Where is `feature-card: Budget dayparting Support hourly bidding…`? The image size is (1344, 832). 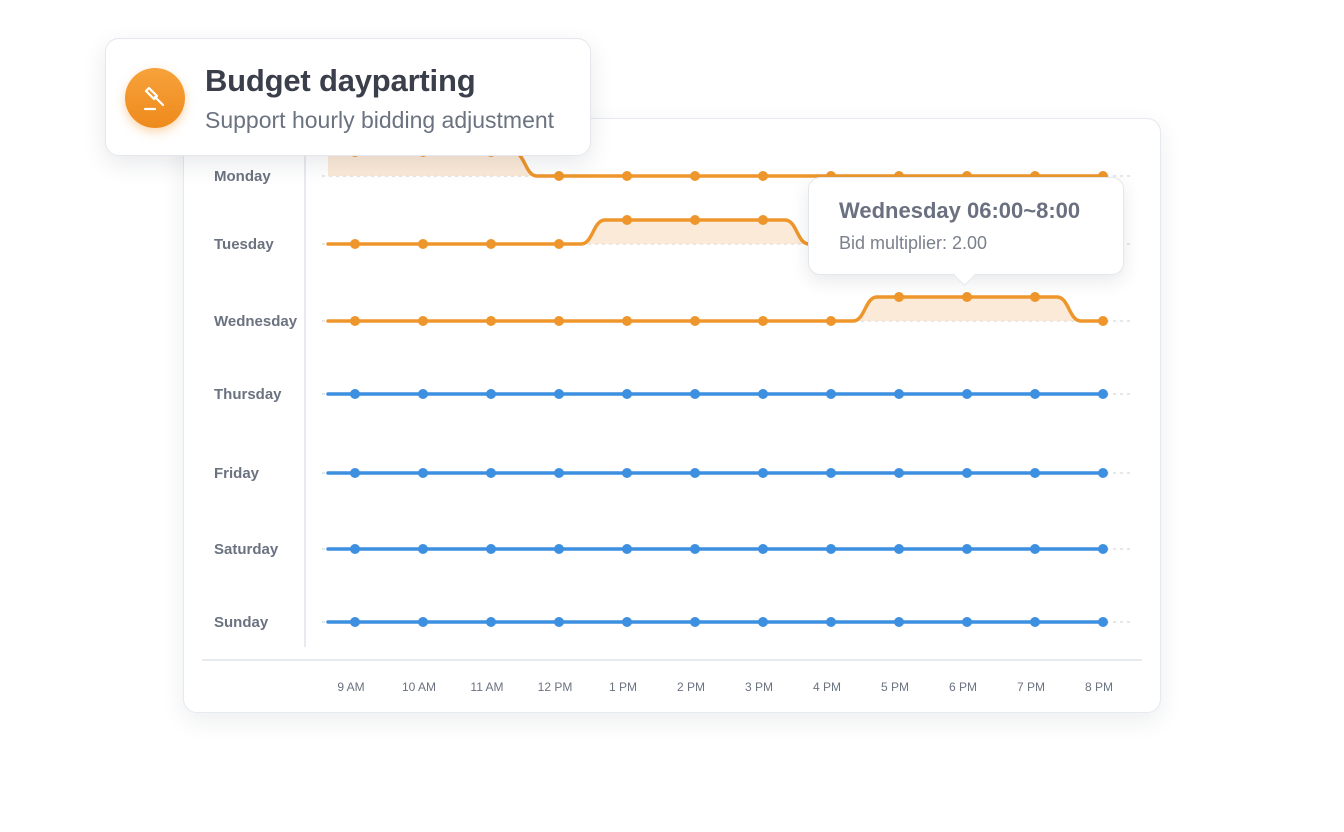
feature-card: Budget dayparting Support hourly bidding… is located at coordinates (348, 97).